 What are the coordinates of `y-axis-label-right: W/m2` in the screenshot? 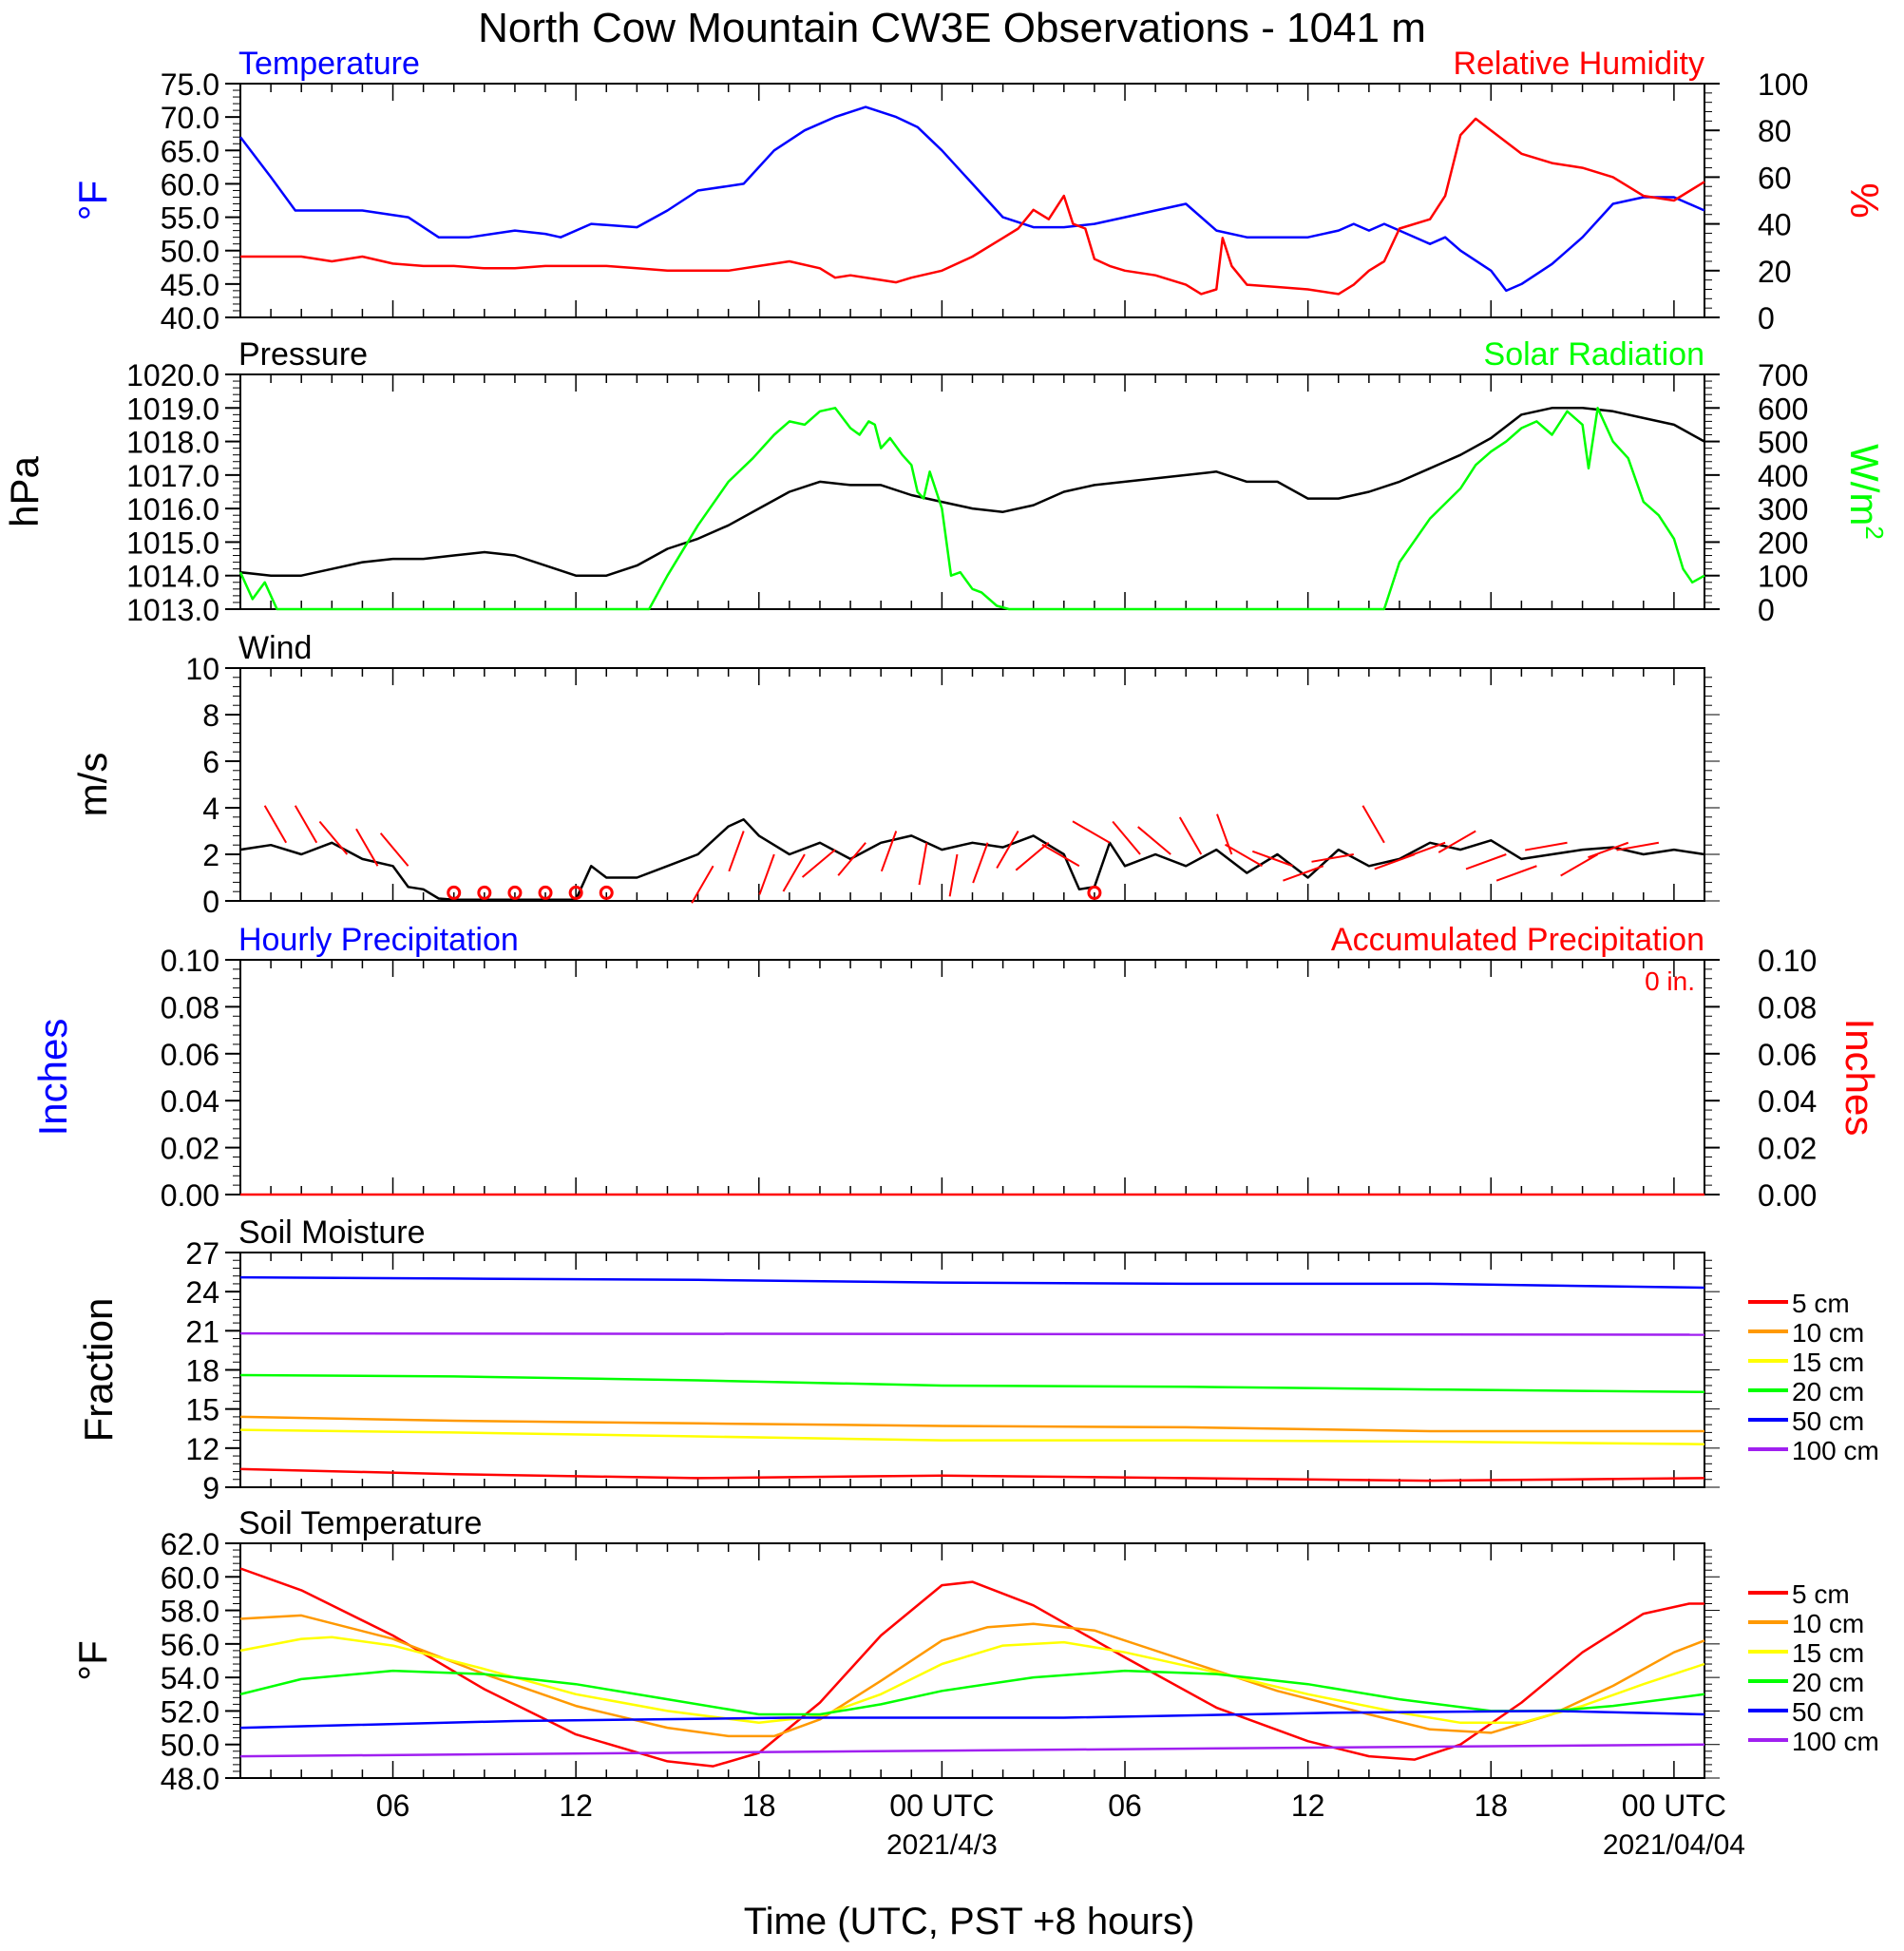 It's located at (1866, 492).